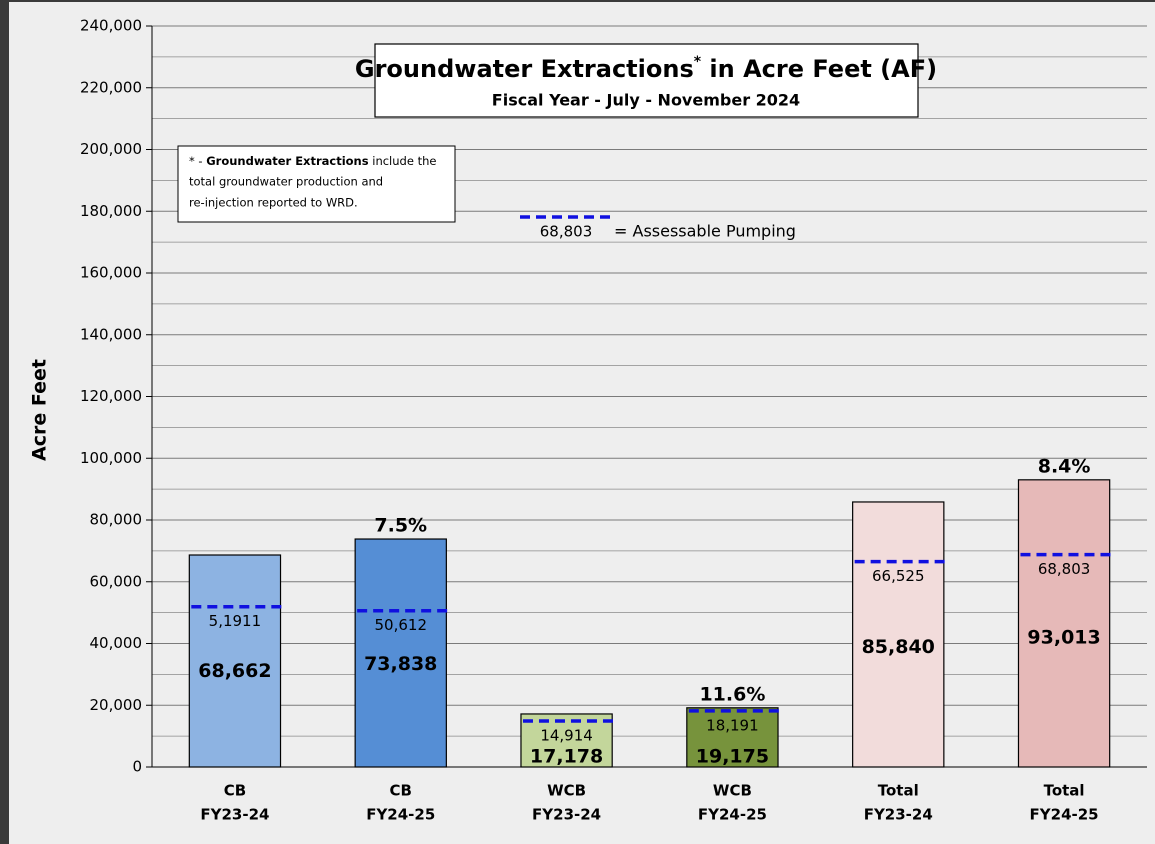 This screenshot has width=1155, height=844. I want to click on y-tick-label: 240,000, so click(111, 26).